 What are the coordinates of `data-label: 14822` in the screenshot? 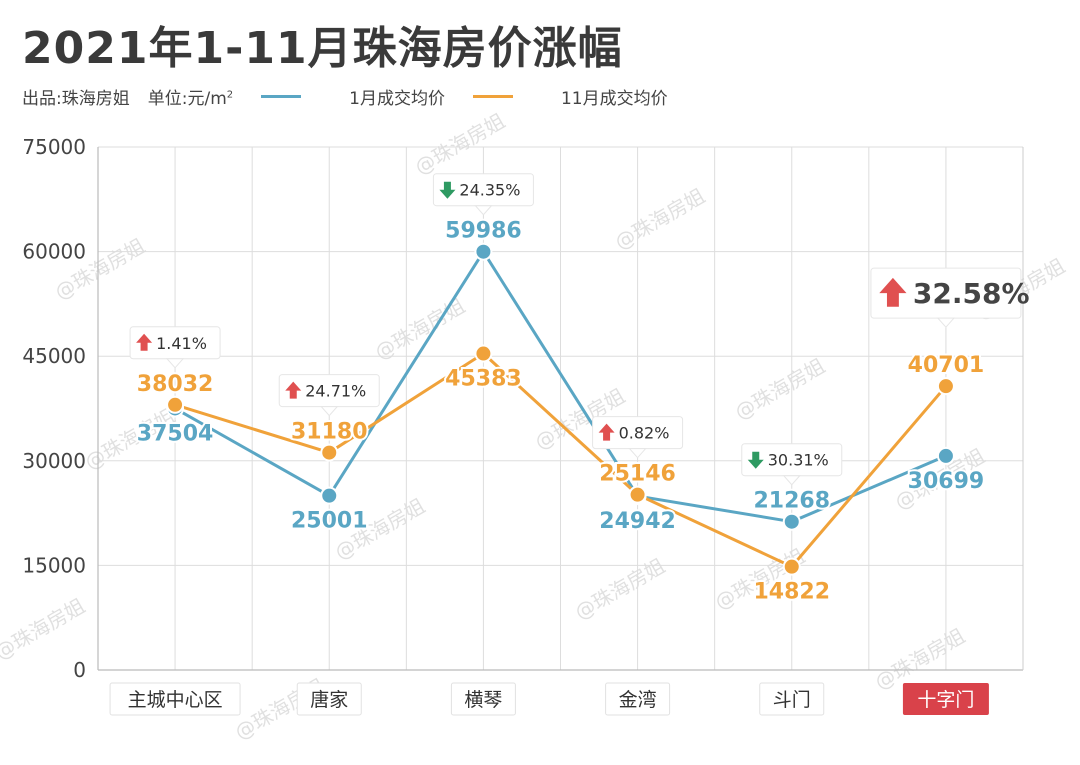 It's located at (791, 592).